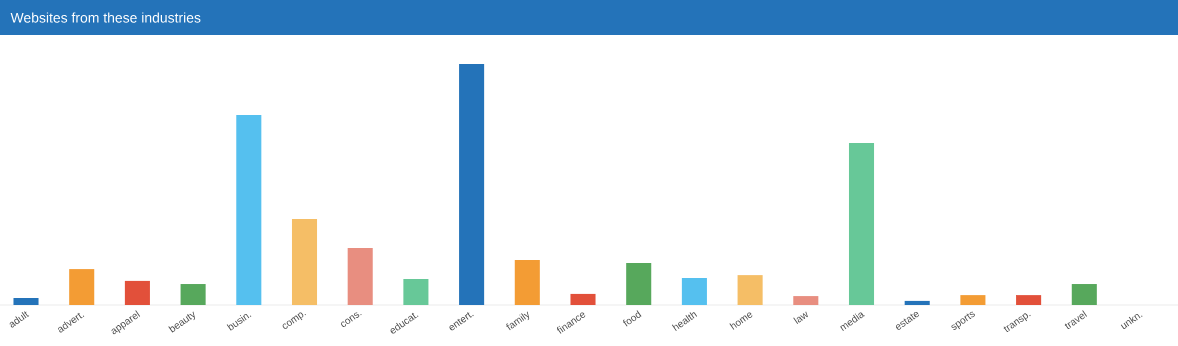  What do you see at coordinates (105, 17) in the screenshot?
I see `chart-title: Websites from these industries` at bounding box center [105, 17].